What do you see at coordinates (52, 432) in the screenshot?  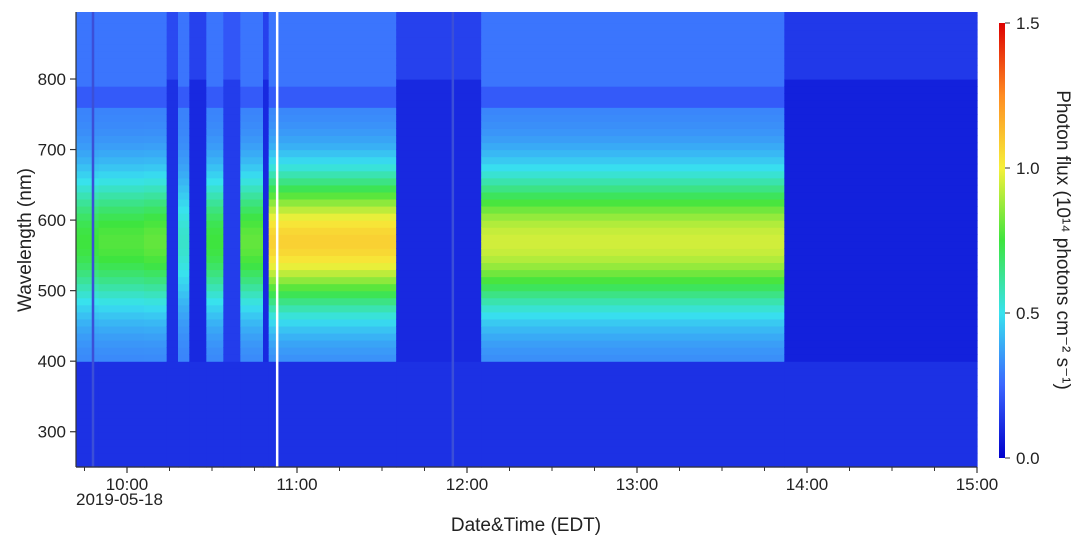 I see `y-tick-label: 300` at bounding box center [52, 432].